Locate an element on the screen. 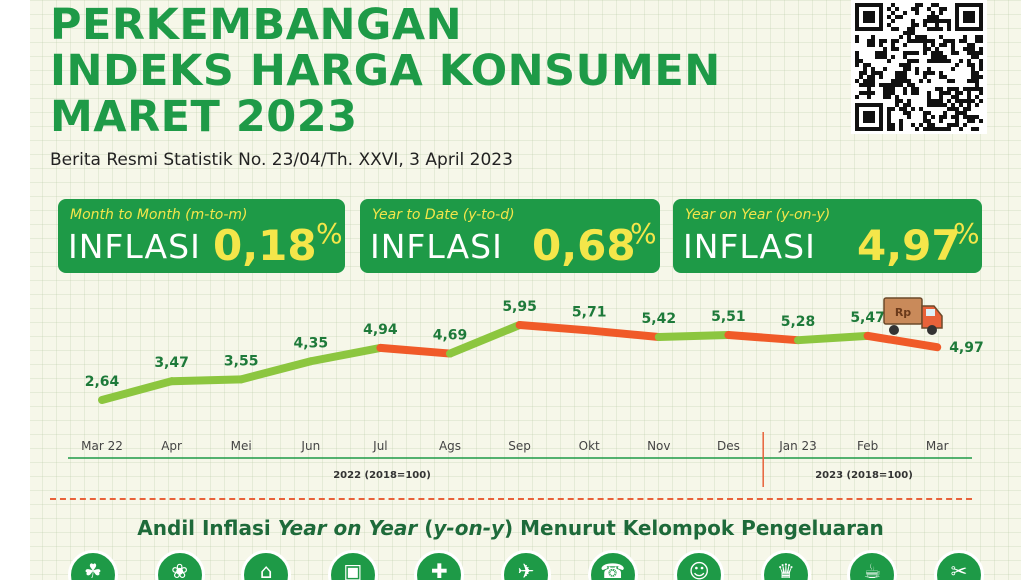 The image size is (1021, 580). x-tick-label: Okt is located at coordinates (589, 446).